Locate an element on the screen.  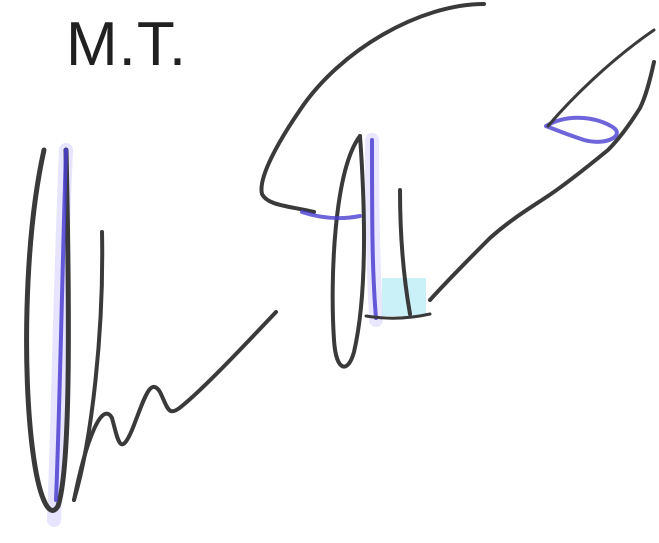
signature-stroke-right-loop is located at coordinates (348, 251).